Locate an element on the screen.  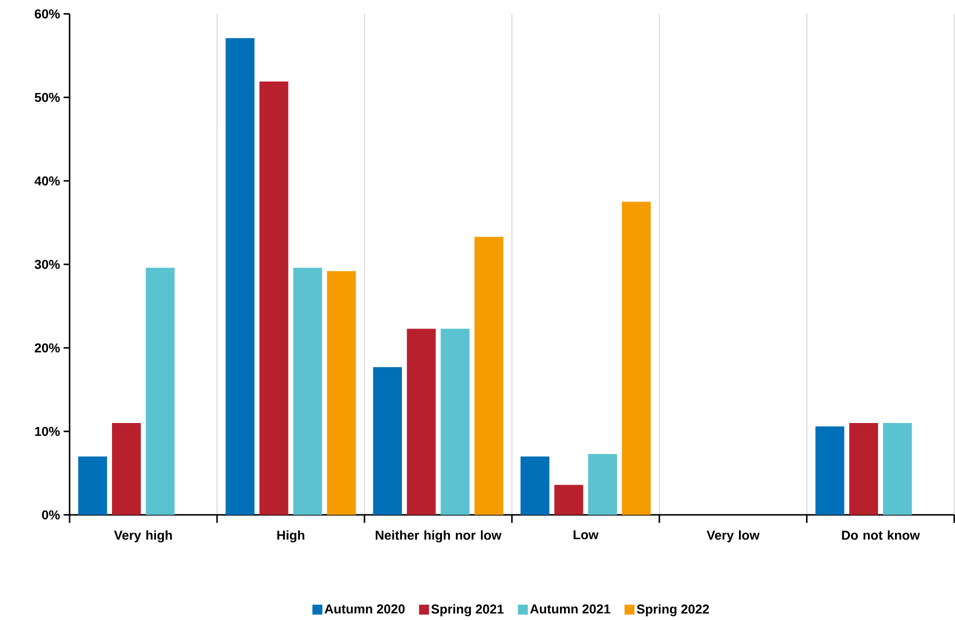
legend-label: Autumn 2020 is located at coordinates (364, 609).